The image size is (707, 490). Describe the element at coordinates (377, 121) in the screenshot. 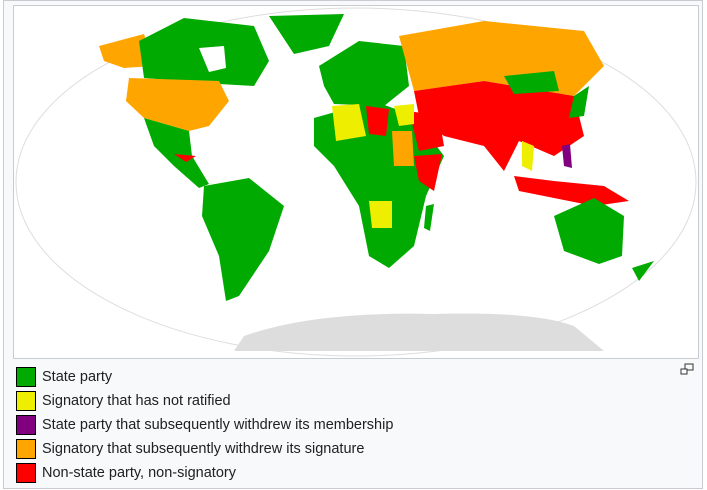

I see `libya` at that location.